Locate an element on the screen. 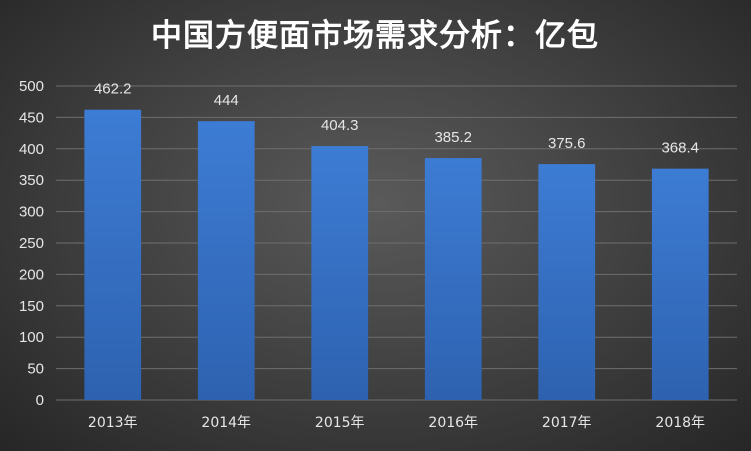 This screenshot has width=751, height=451. x-tick-label: 2015年 is located at coordinates (340, 423).